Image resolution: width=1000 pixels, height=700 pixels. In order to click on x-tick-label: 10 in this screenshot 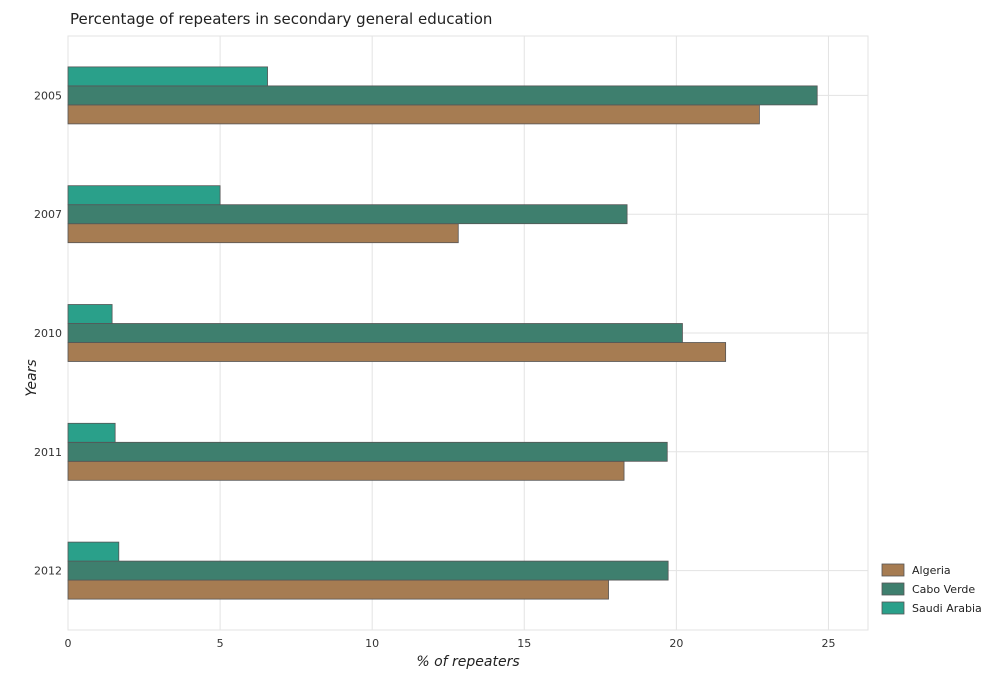, I will do `click(372, 643)`.